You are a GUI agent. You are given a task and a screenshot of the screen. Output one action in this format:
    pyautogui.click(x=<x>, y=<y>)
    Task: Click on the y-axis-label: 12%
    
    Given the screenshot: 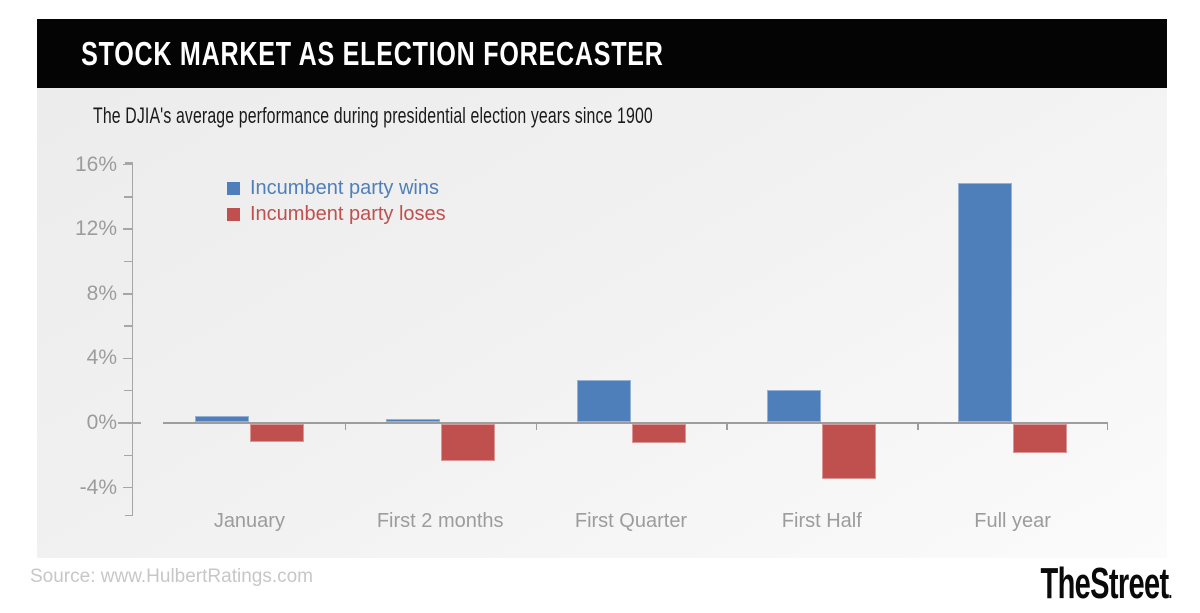 What is the action you would take?
    pyautogui.click(x=95, y=229)
    